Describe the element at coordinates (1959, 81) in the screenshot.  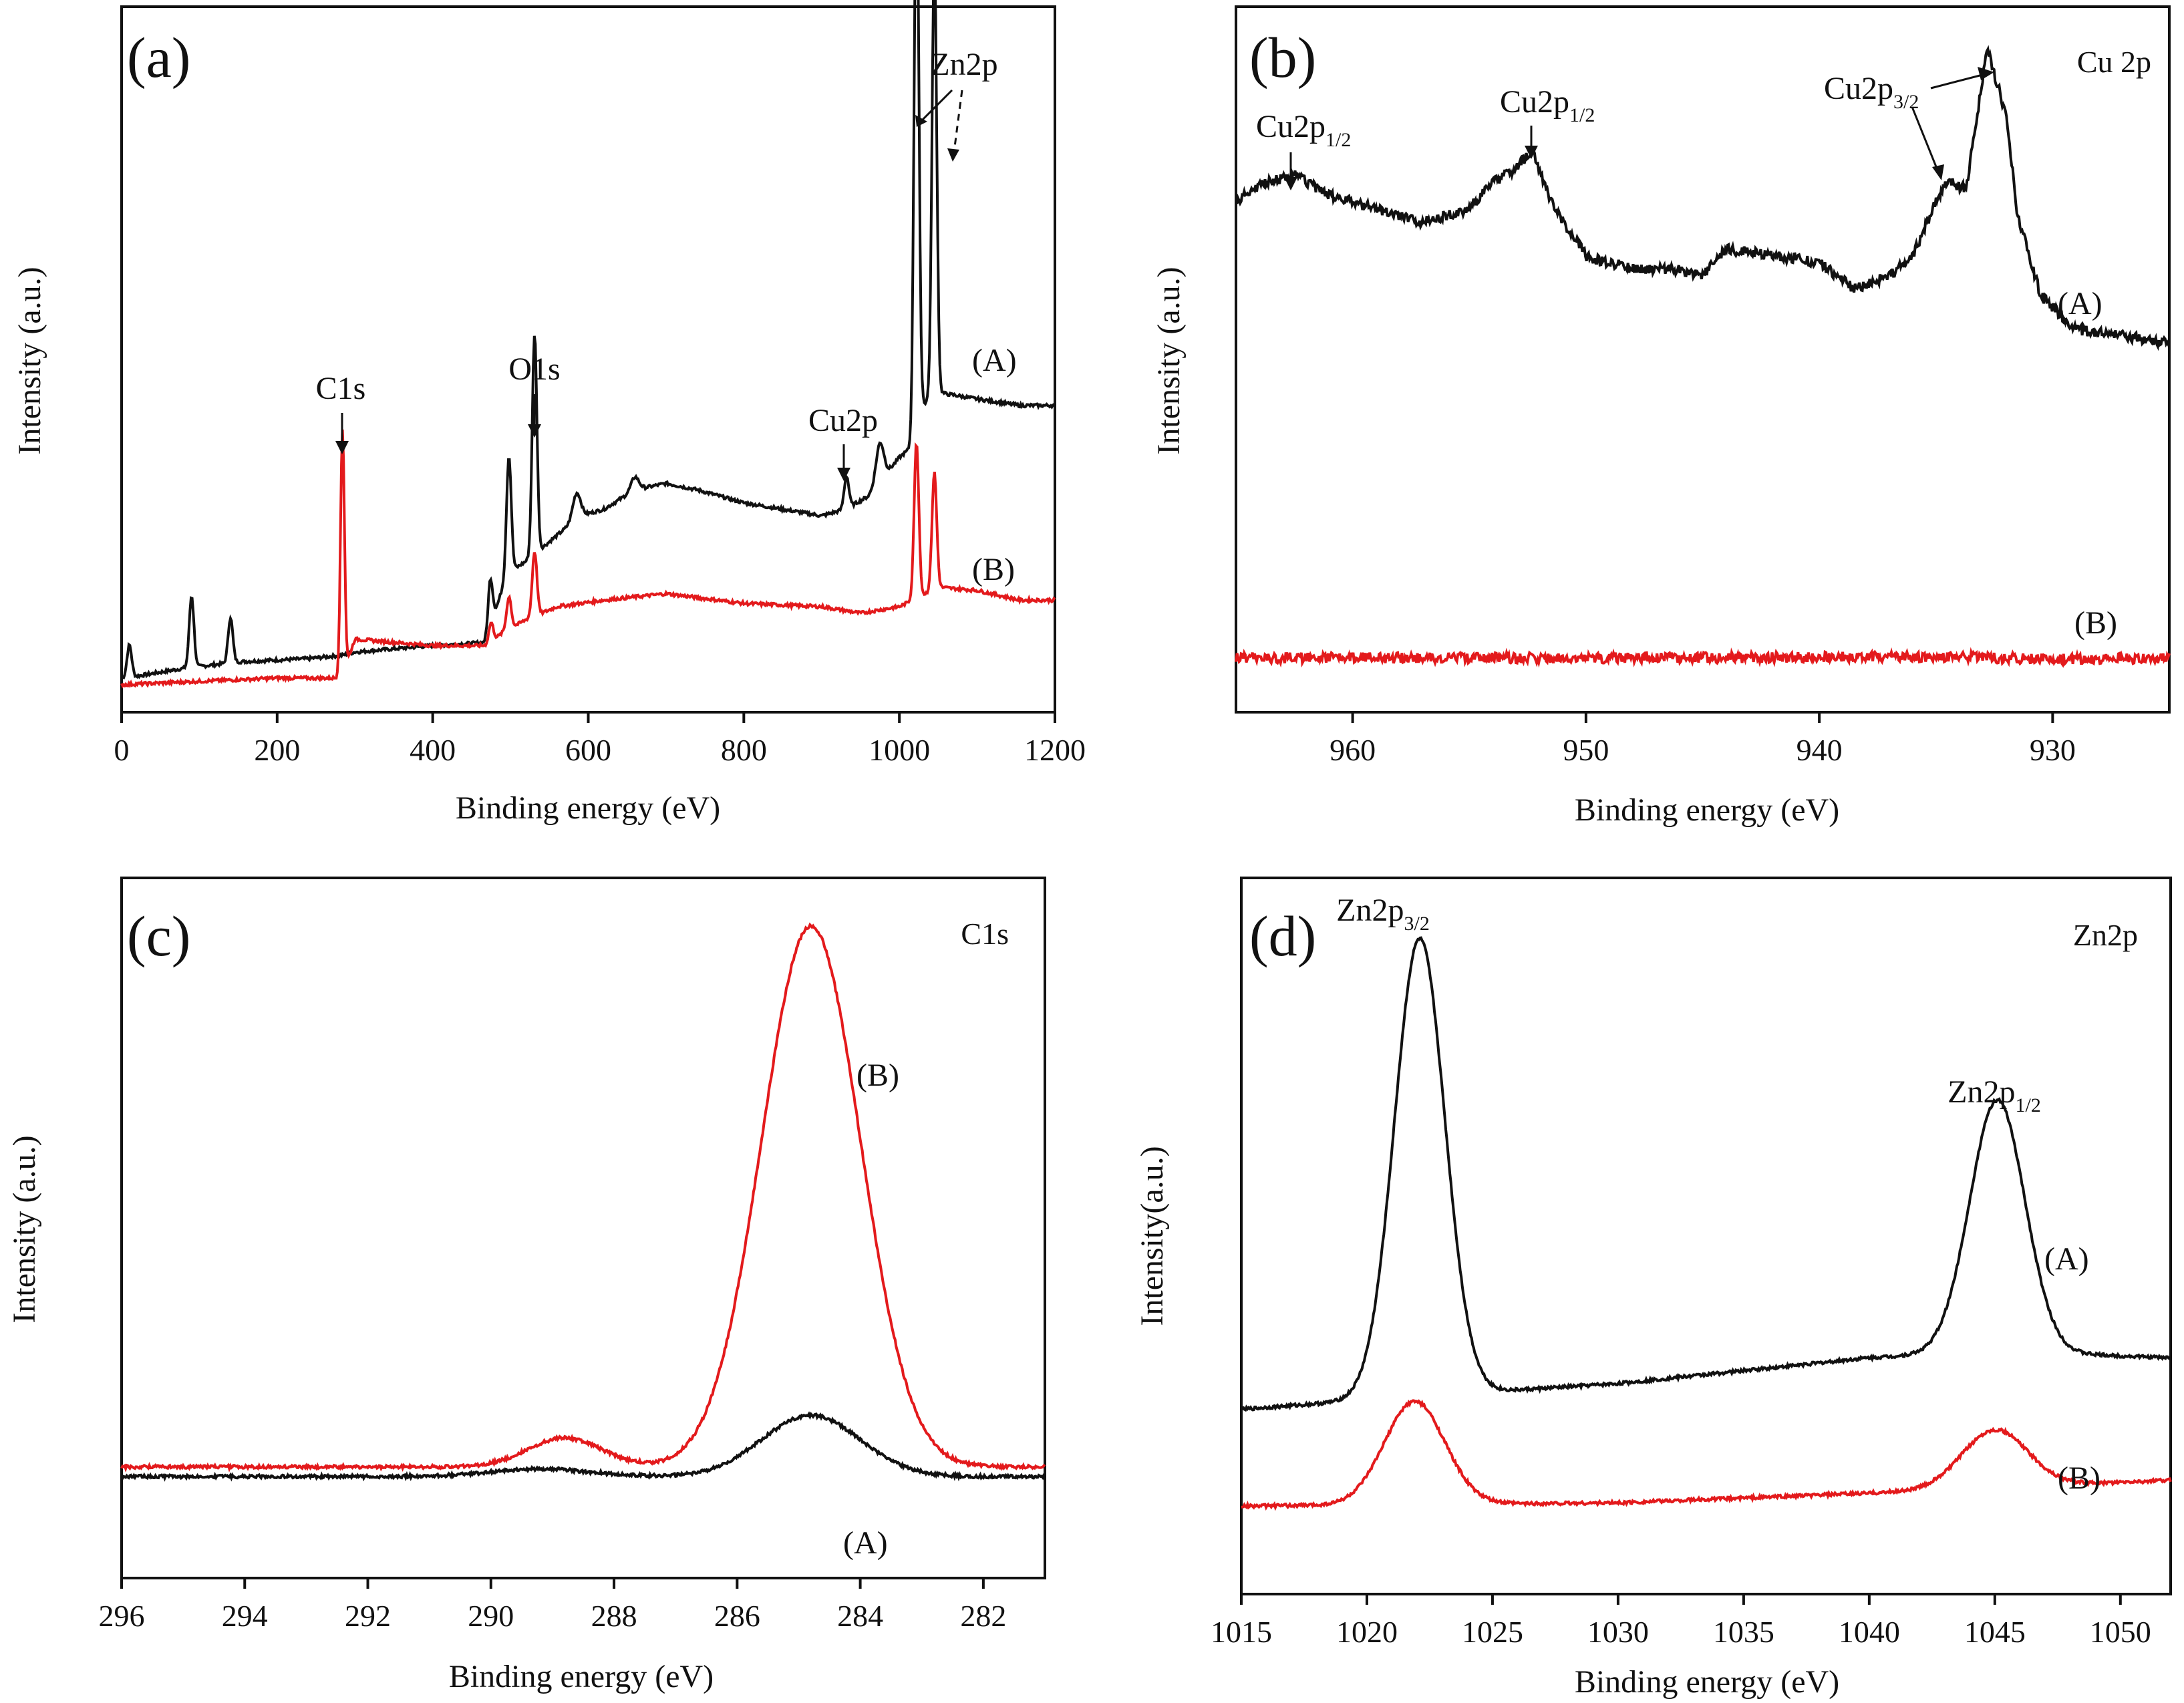
I see `panel-b-arrow-3a` at that location.